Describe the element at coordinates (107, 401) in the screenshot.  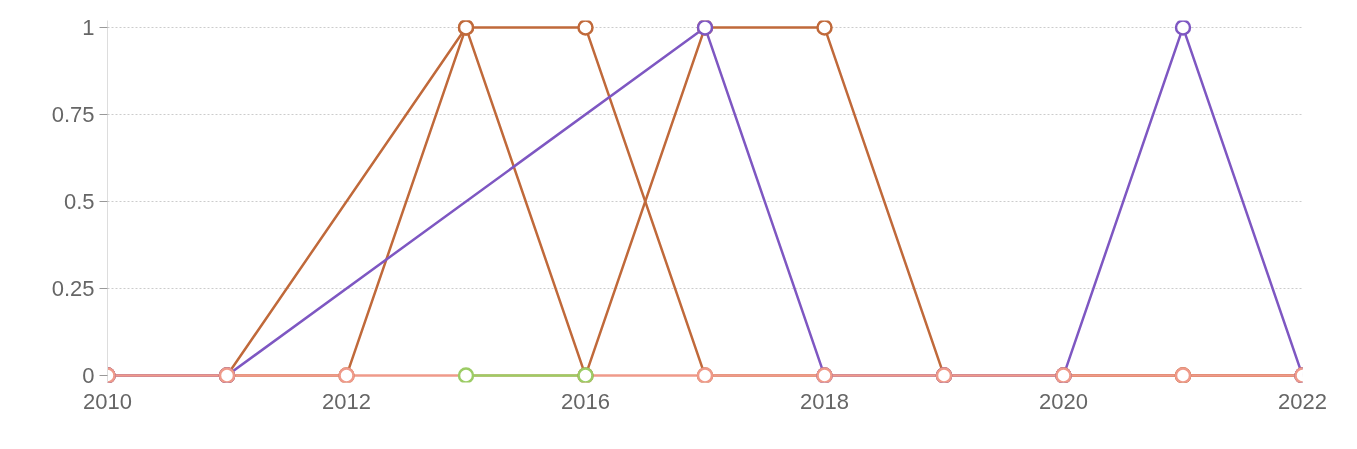
I see `x-tick-label: 2010` at that location.